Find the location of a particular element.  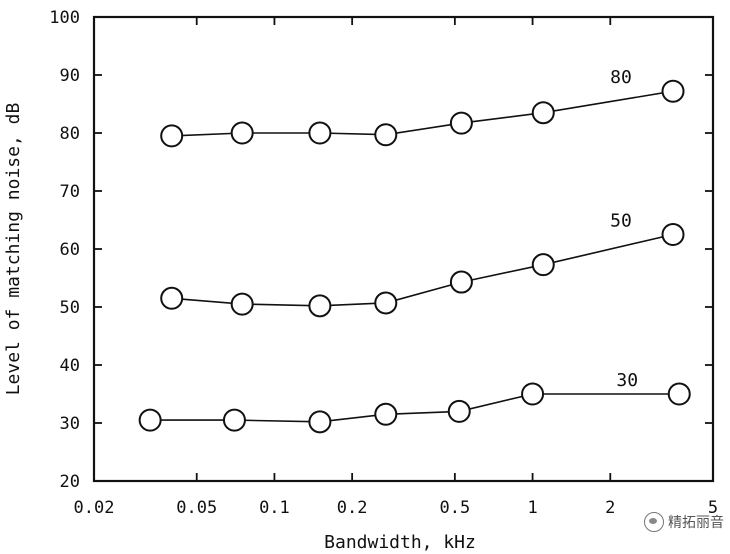

y-tick-label: 20 is located at coordinates (70, 482).